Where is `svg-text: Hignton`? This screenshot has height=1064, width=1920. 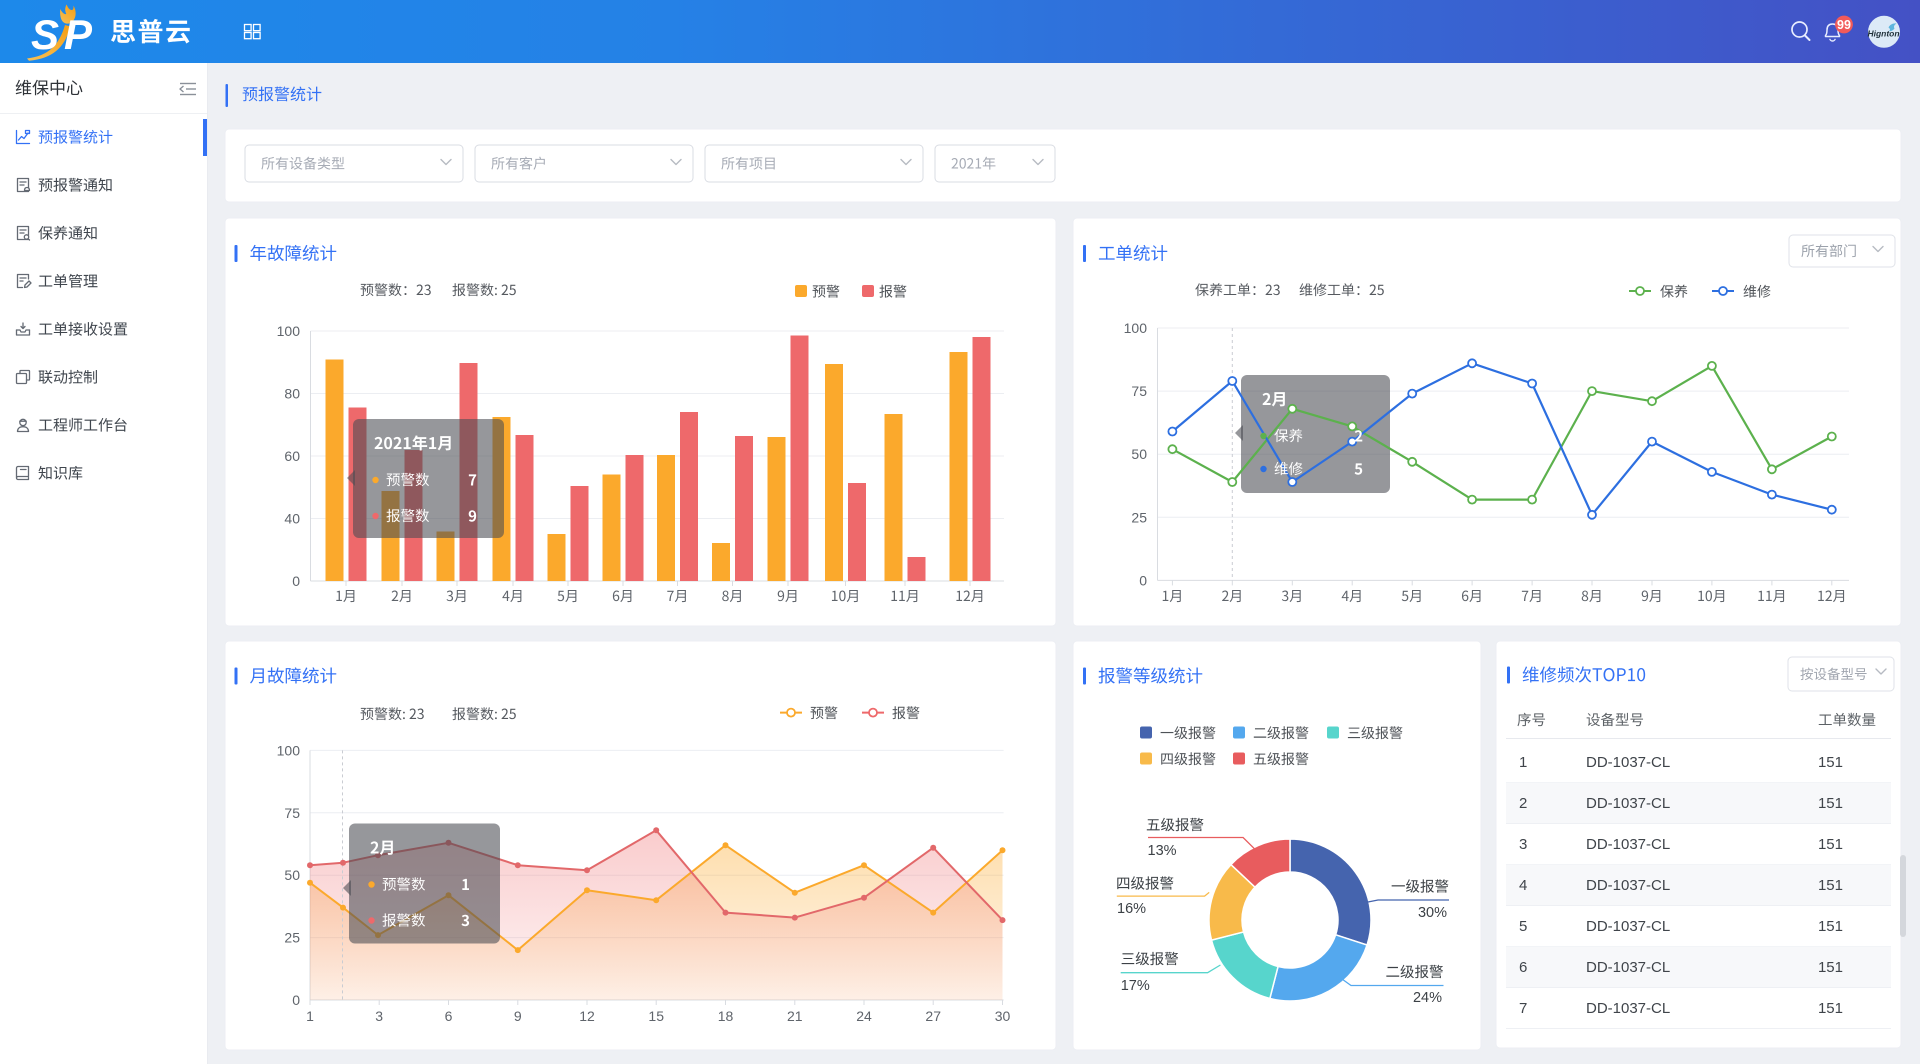 svg-text: Hignton is located at coordinates (1883, 34).